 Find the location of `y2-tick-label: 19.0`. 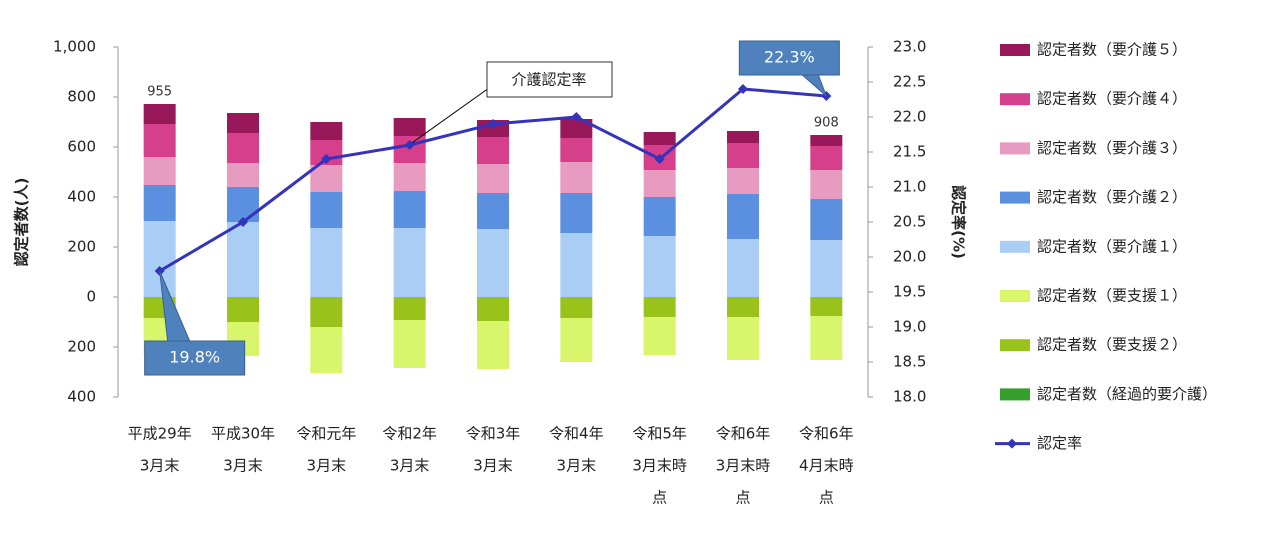

y2-tick-label: 19.0 is located at coordinates (909, 327).